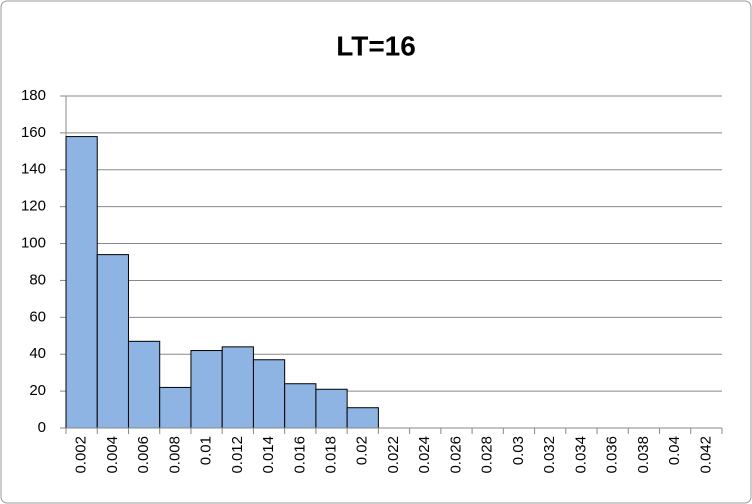  Describe the element at coordinates (33, 206) in the screenshot. I see `y-tick-label: 120` at that location.